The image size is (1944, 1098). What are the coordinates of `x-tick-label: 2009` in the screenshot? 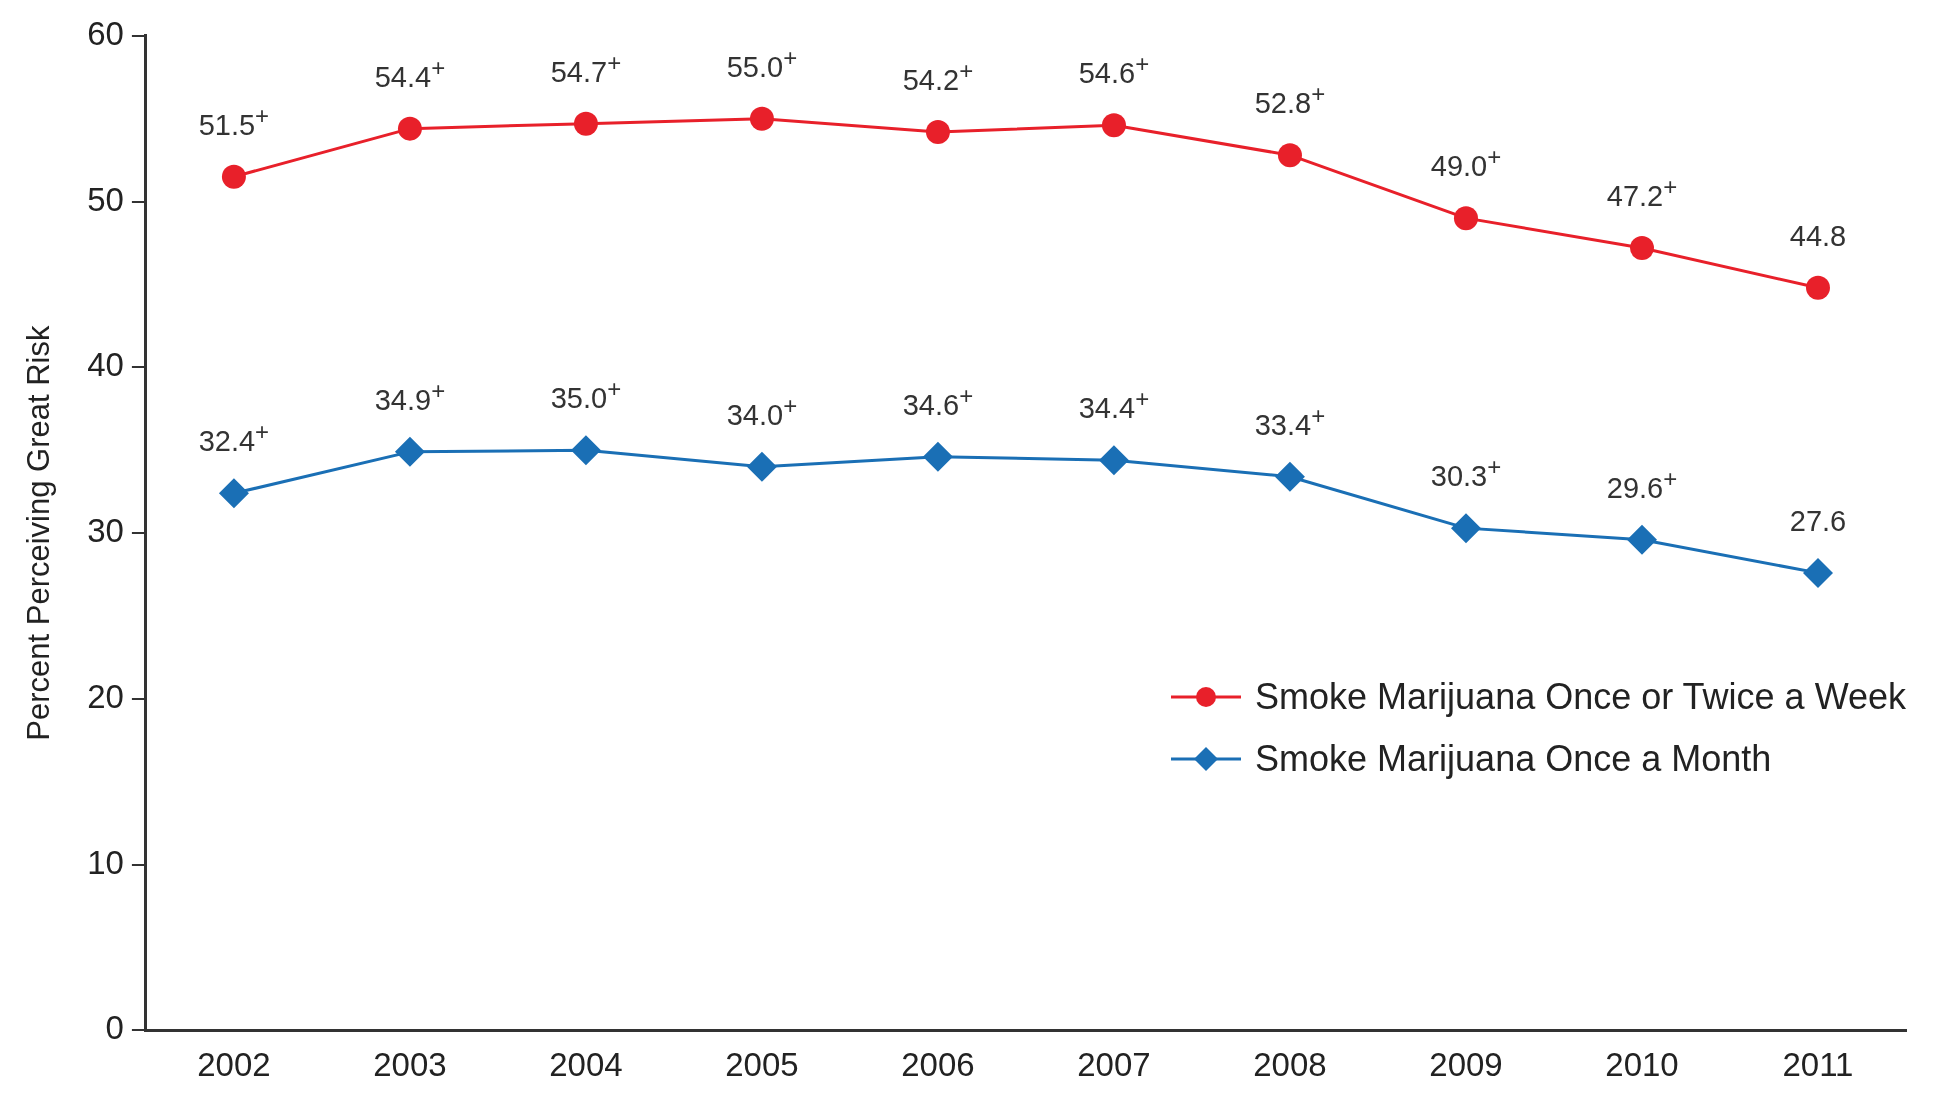 It's located at (1466, 1065).